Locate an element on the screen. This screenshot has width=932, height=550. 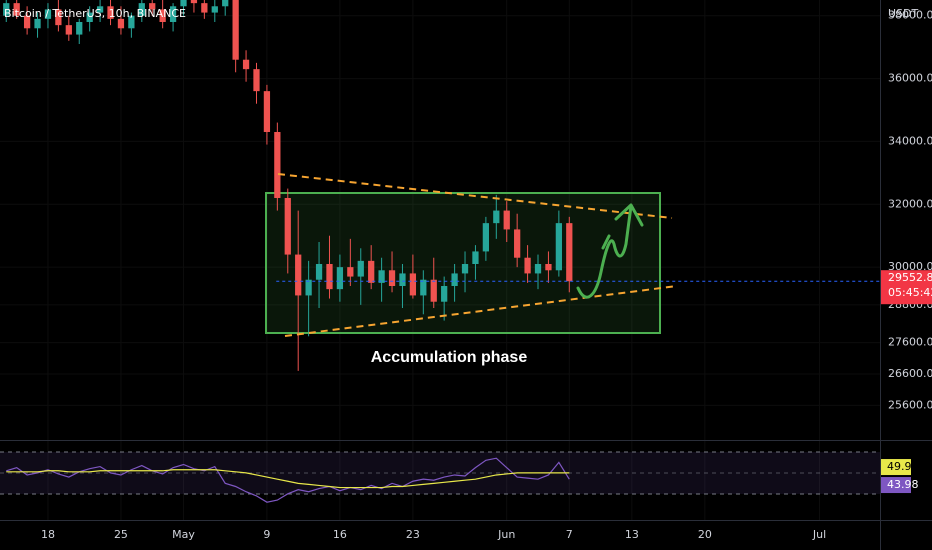
x-tick-label: 16 is located at coordinates (340, 534).